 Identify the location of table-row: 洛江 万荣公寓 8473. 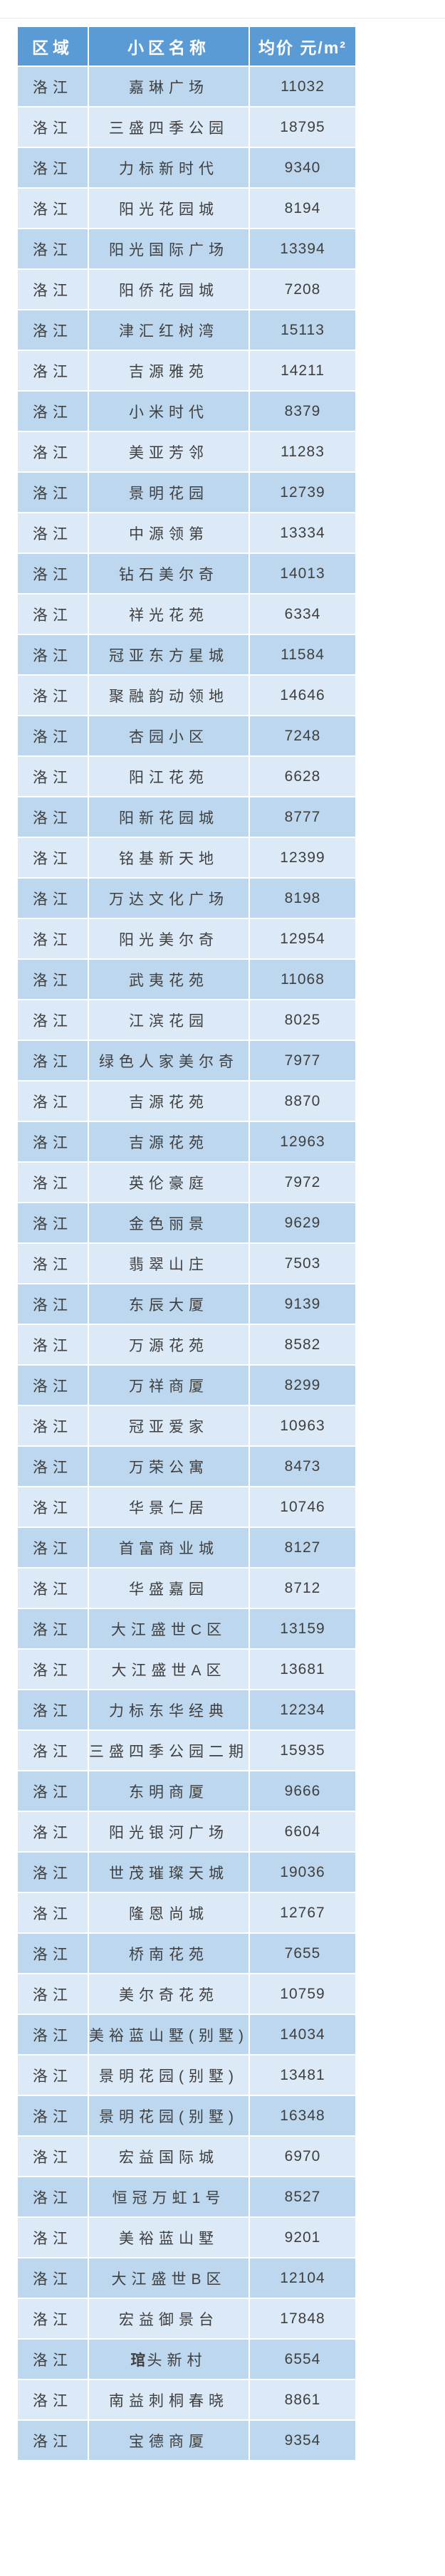
(186, 1466).